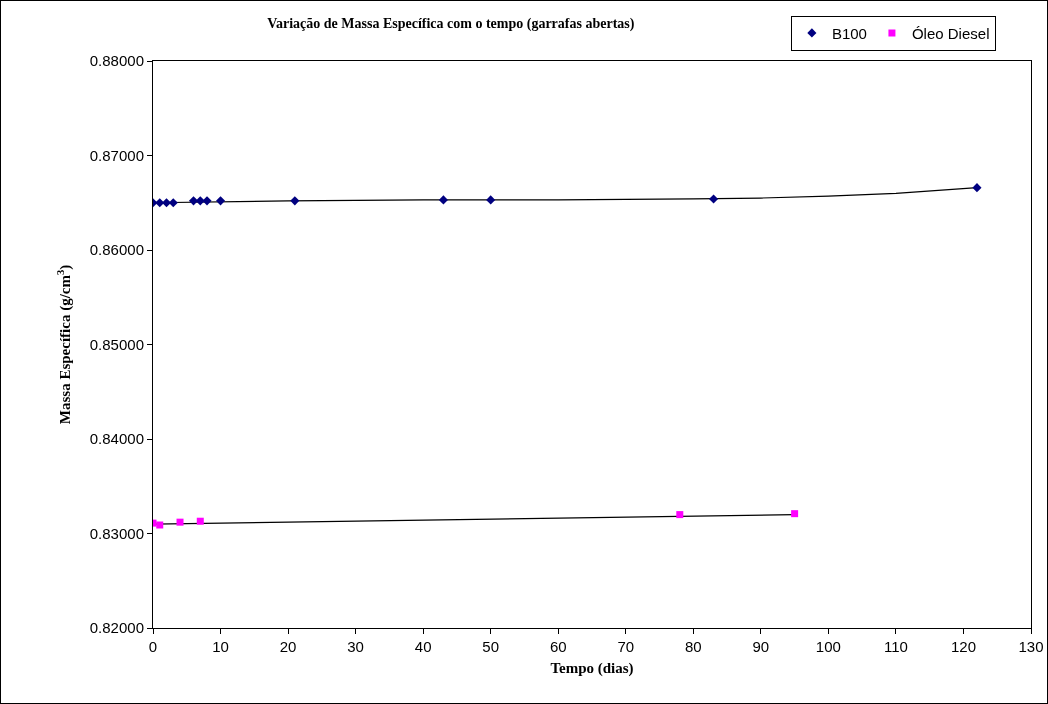 The image size is (1048, 704). What do you see at coordinates (116, 533) in the screenshot?
I see `y-tick-label: 0.83000` at bounding box center [116, 533].